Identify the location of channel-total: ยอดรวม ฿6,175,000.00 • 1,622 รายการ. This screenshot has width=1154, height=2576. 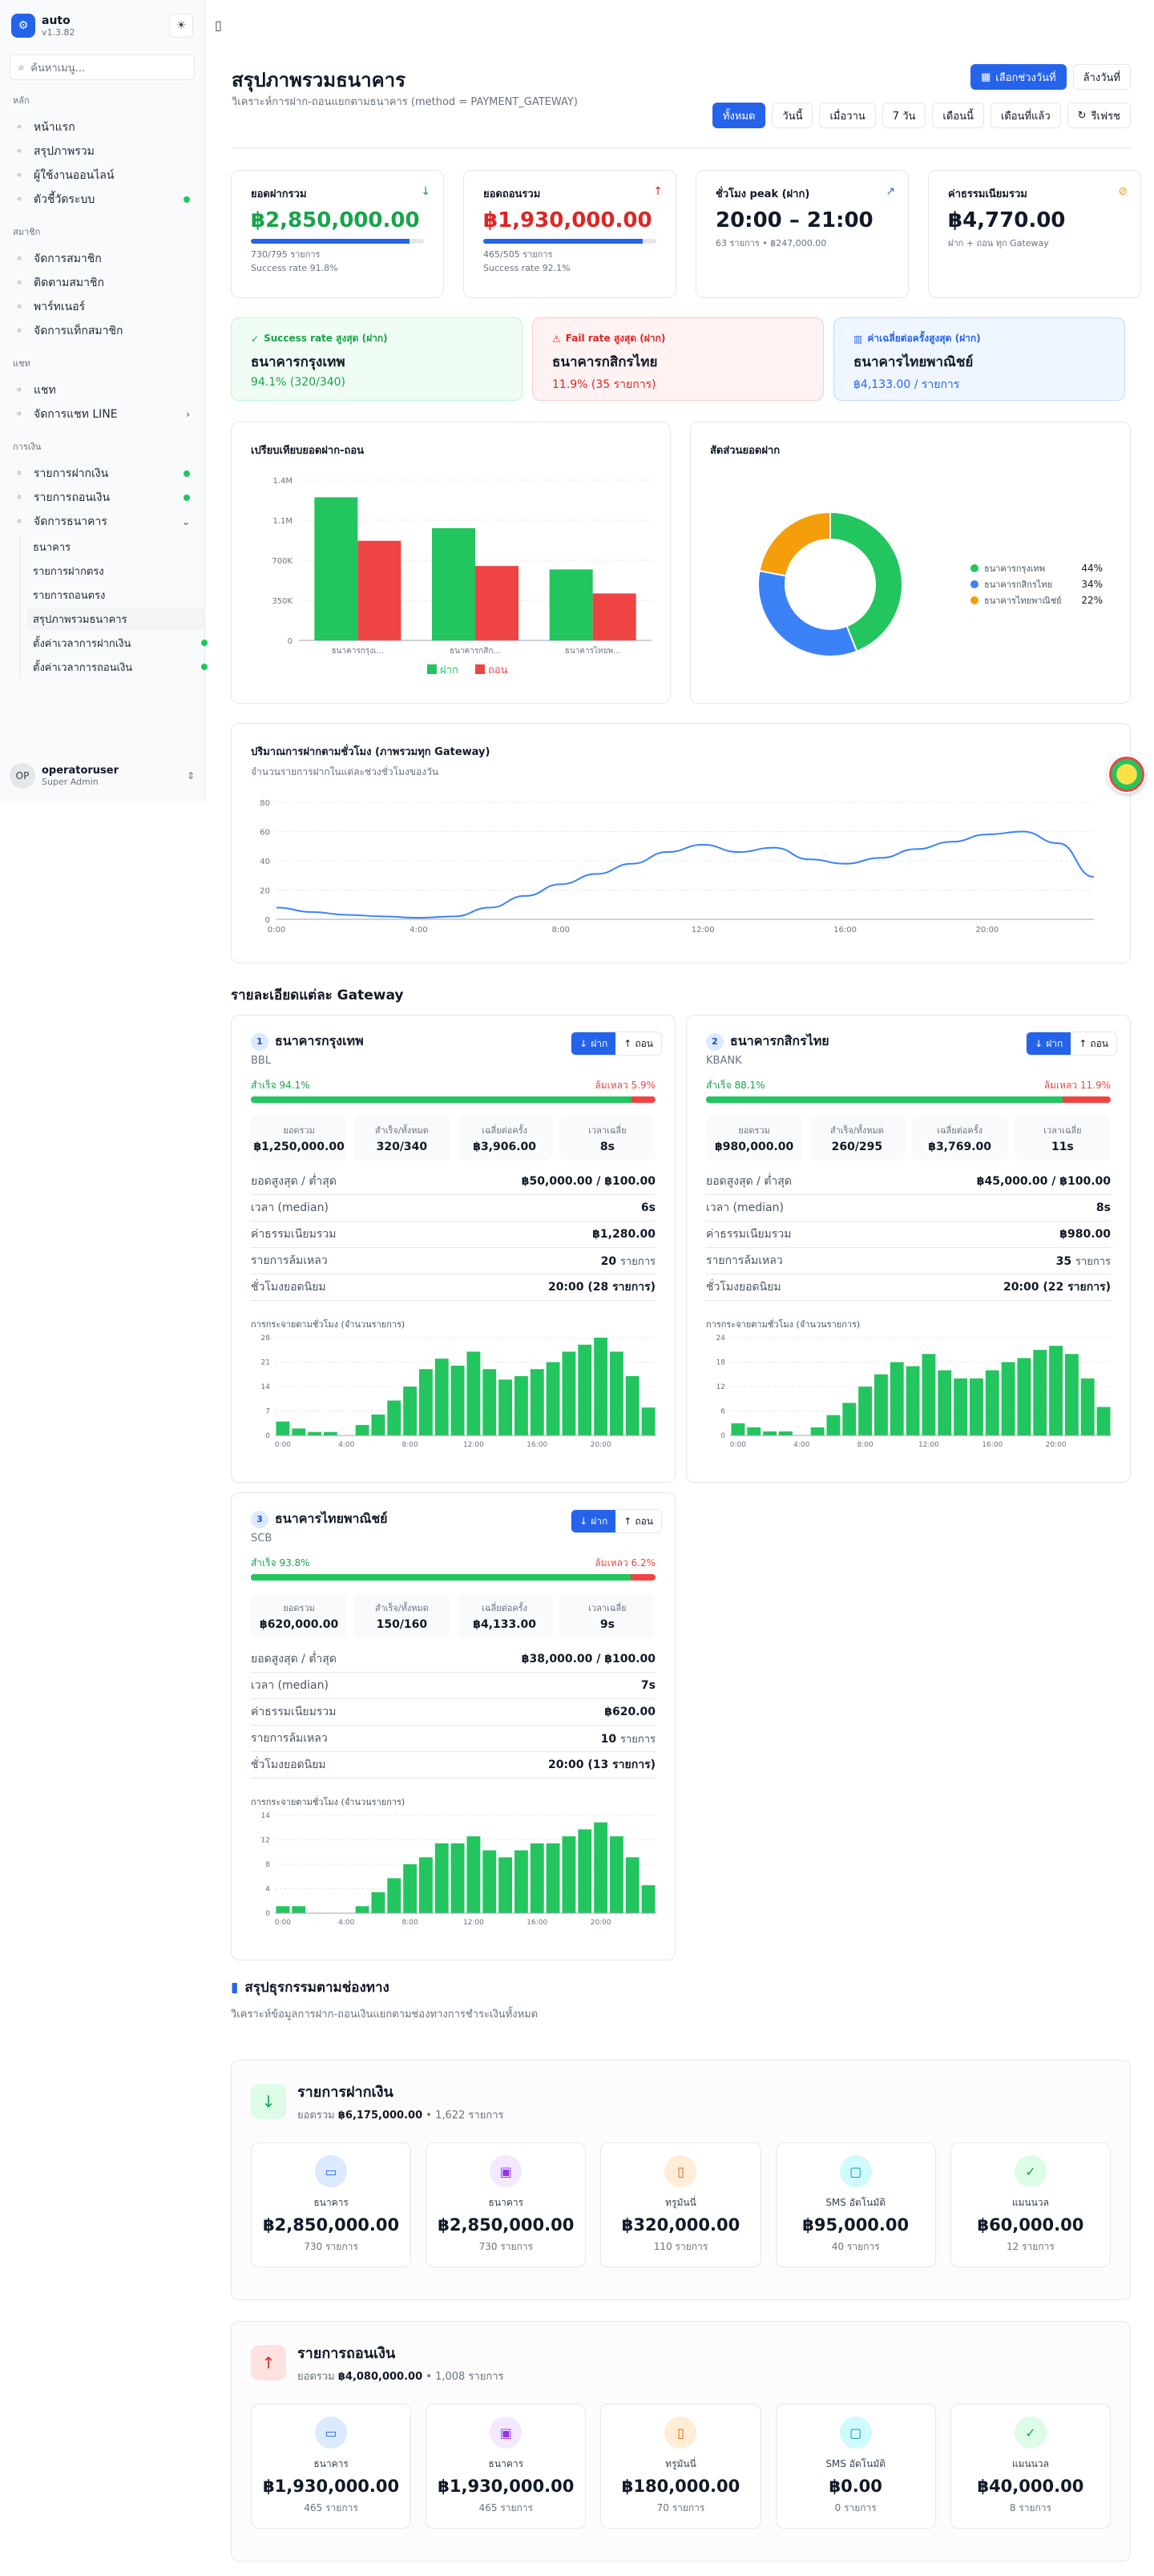
(400, 2114).